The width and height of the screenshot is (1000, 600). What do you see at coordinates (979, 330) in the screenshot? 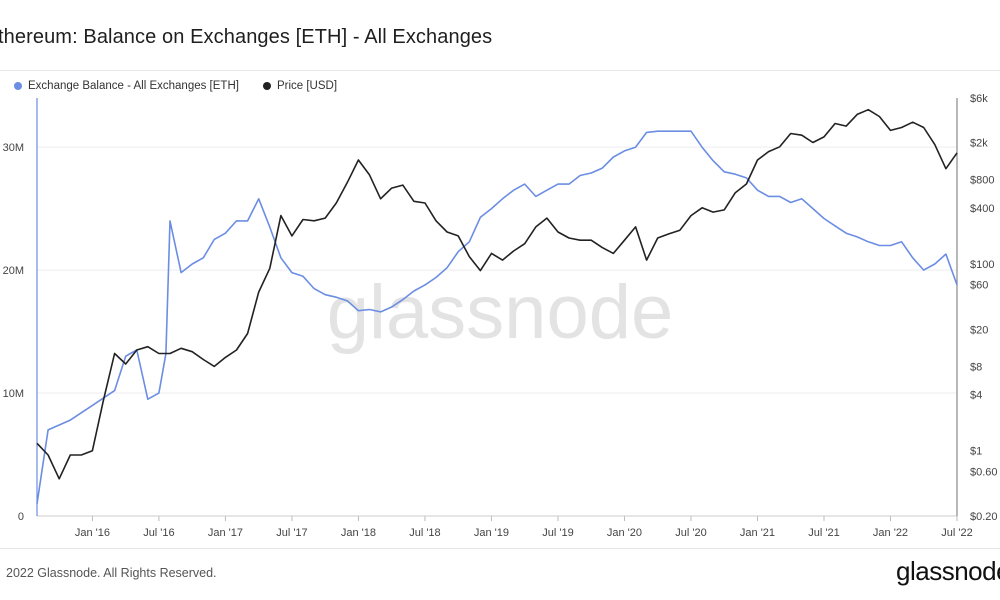
I see `y-right-tick-label: $20` at bounding box center [979, 330].